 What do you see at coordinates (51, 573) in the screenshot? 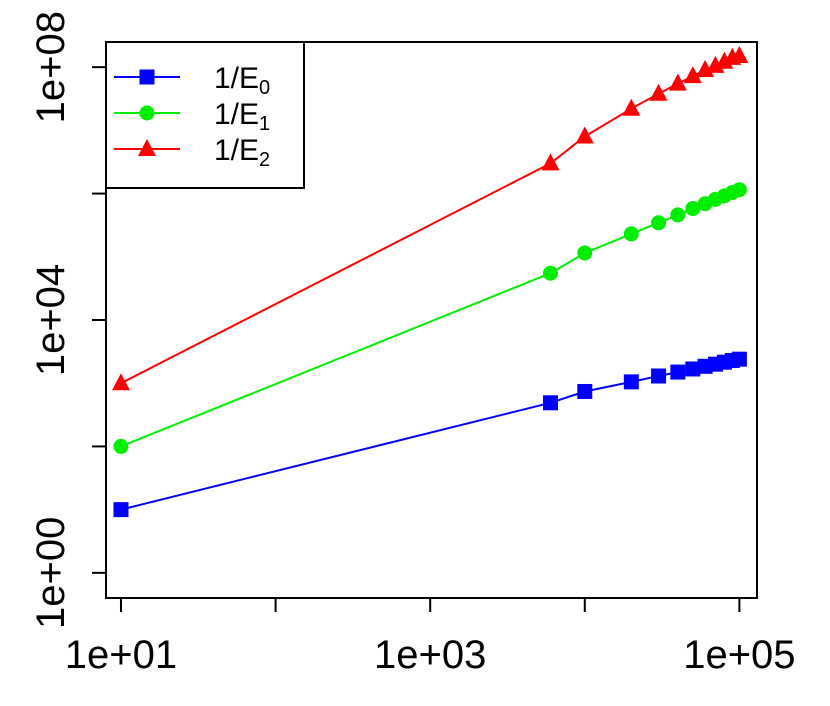
I see `y-tick-label: 1e+00` at bounding box center [51, 573].